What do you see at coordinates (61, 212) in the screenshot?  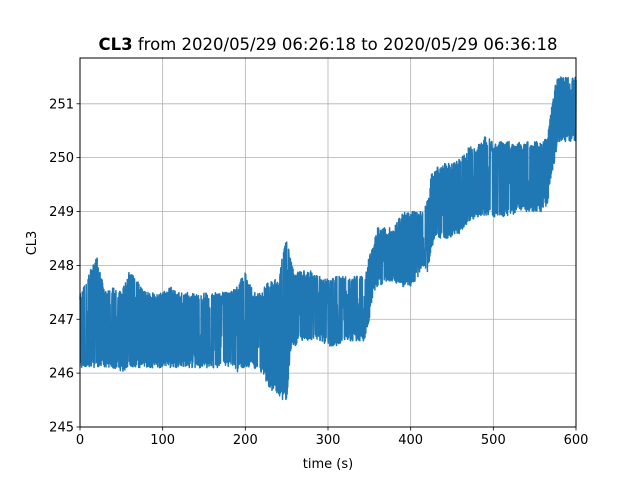 I see `y-tick-label: 249` at bounding box center [61, 212].